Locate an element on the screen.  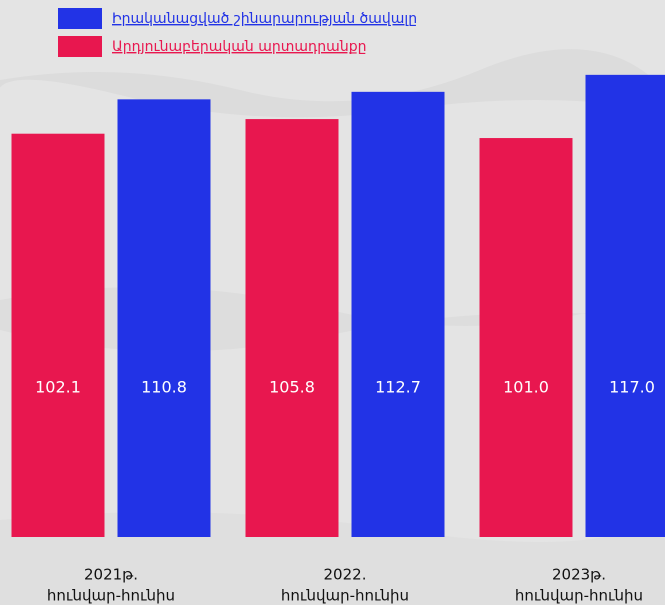
legend-label: Արդյունաբերական արտադրանքը is located at coordinates (239, 47).